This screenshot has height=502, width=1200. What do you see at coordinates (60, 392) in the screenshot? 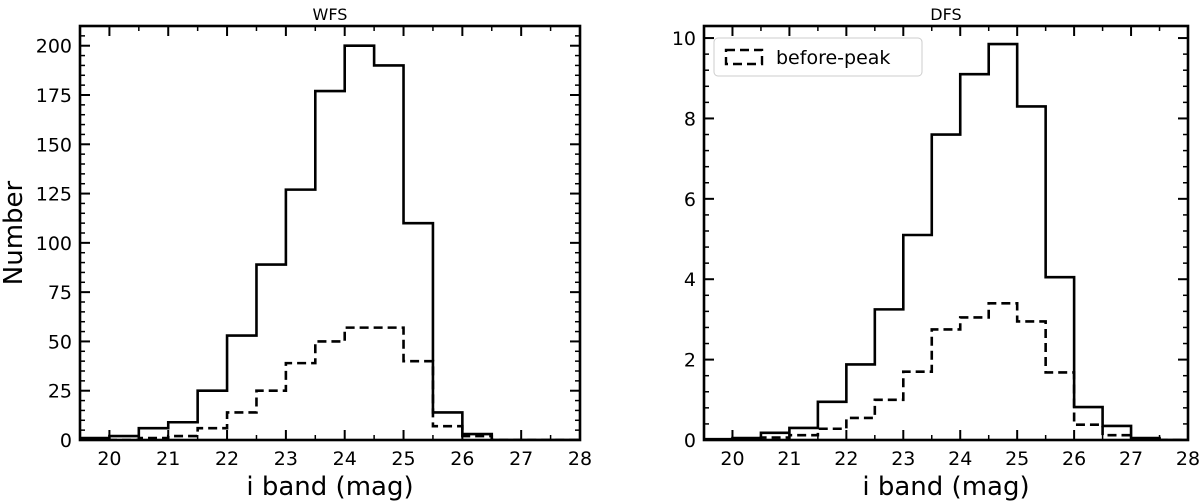
I see `y-tick-label: 25` at bounding box center [60, 392].